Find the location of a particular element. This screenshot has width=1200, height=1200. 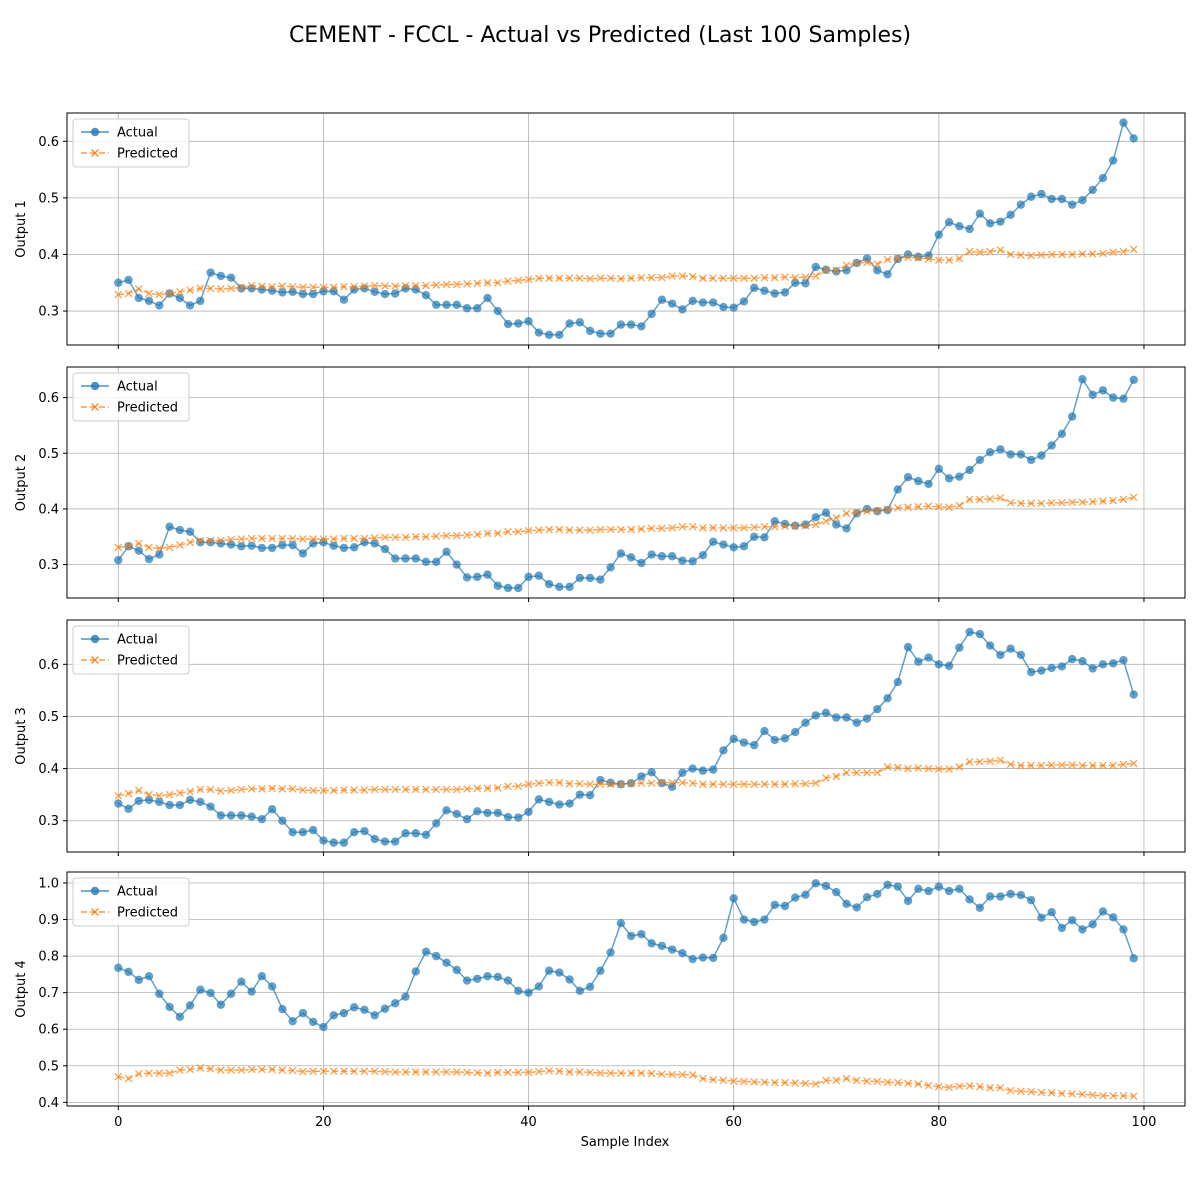

legend-box is located at coordinates (131, 143).